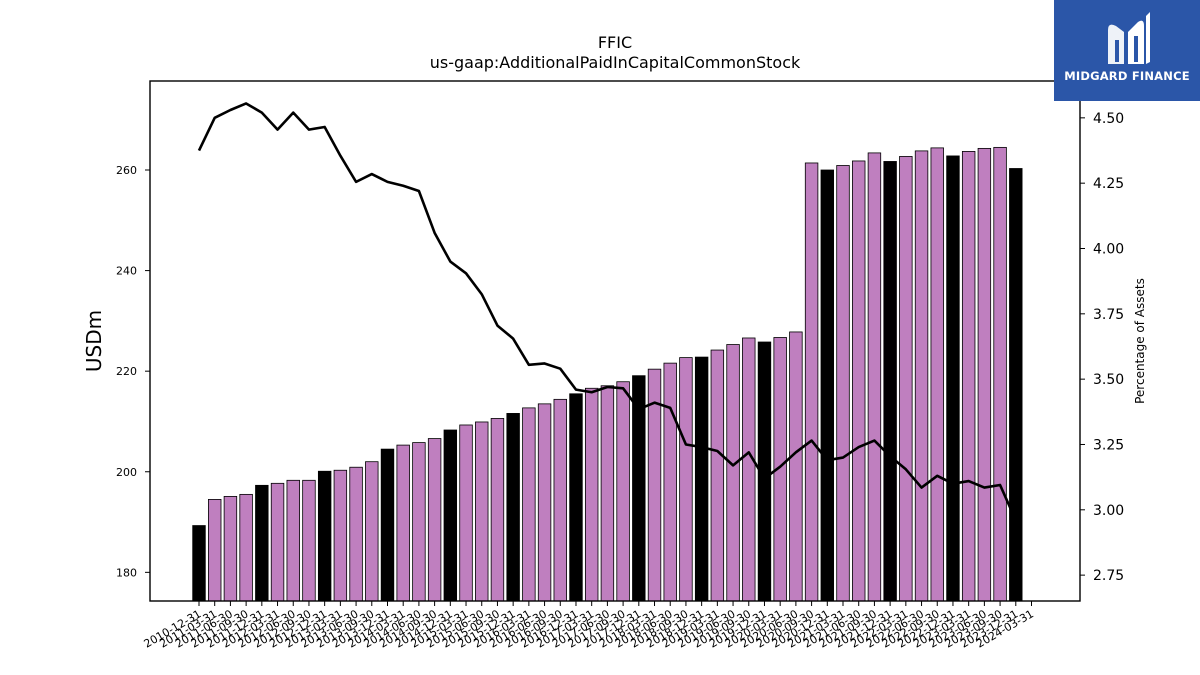  I want to click on y2-tick-label: 3.75, so click(1108, 315).